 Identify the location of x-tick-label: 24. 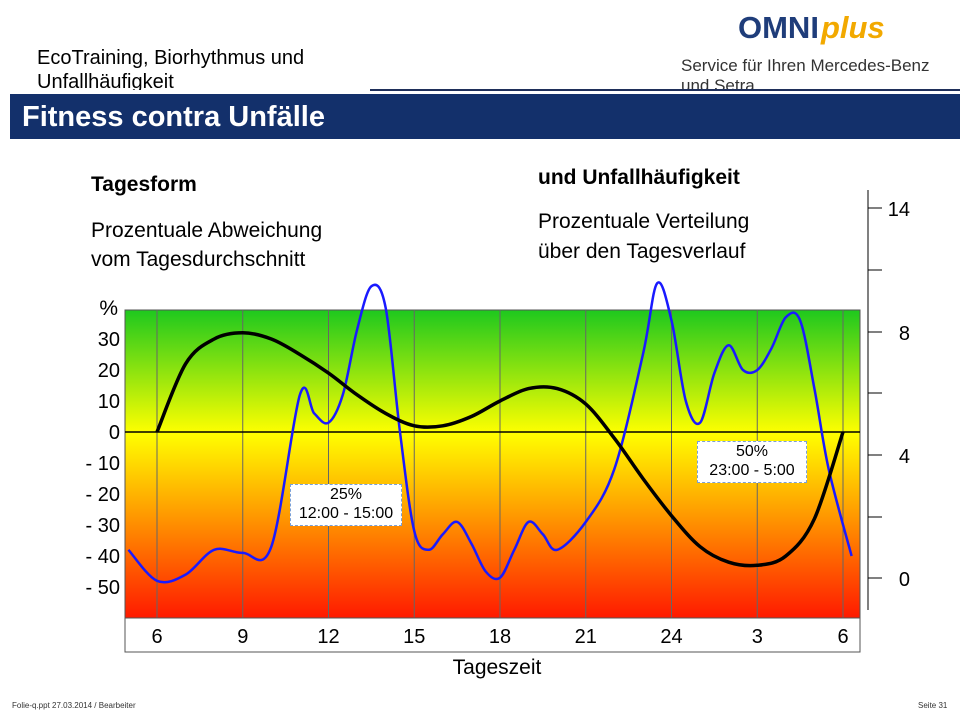
(671, 637).